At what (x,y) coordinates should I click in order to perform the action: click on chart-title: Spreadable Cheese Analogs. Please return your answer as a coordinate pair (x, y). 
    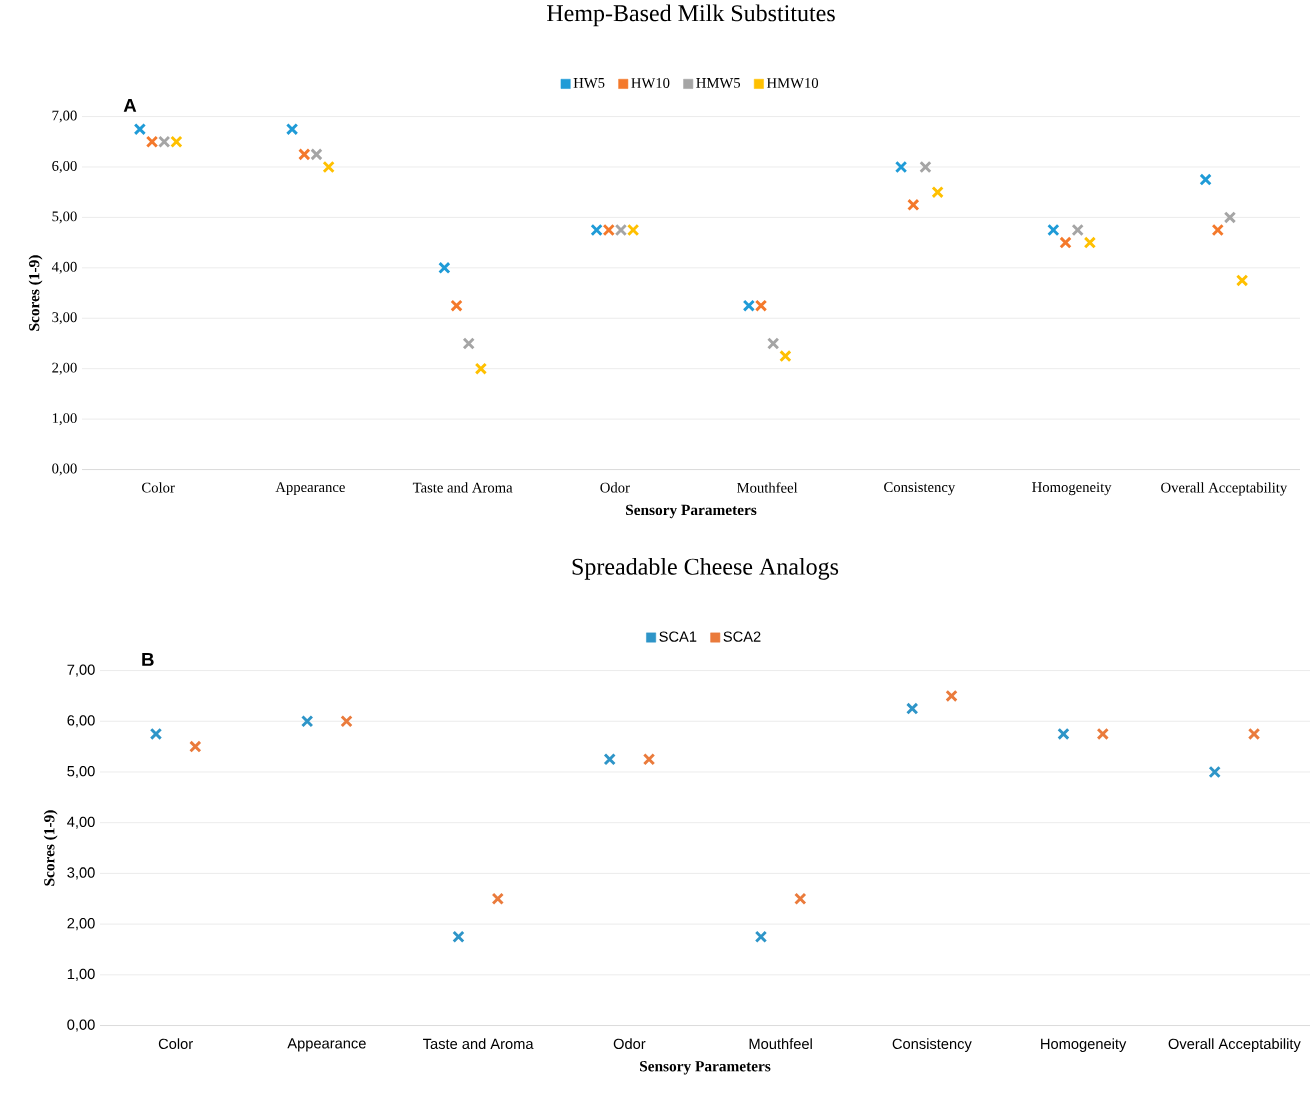
    Looking at the image, I should click on (705, 569).